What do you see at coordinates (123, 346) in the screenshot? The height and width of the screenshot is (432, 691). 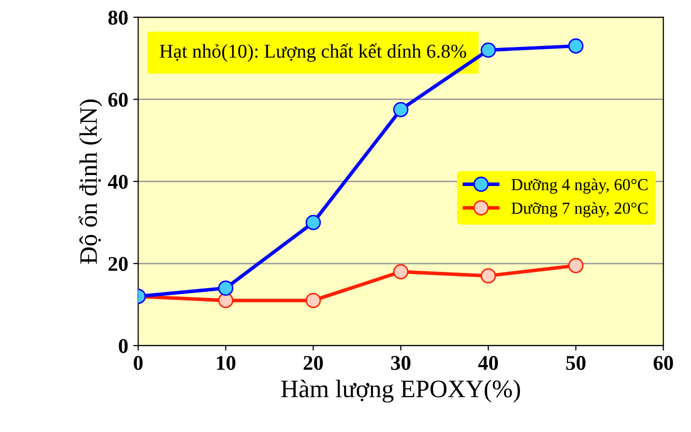 I see `y-tick-label: 0` at bounding box center [123, 346].